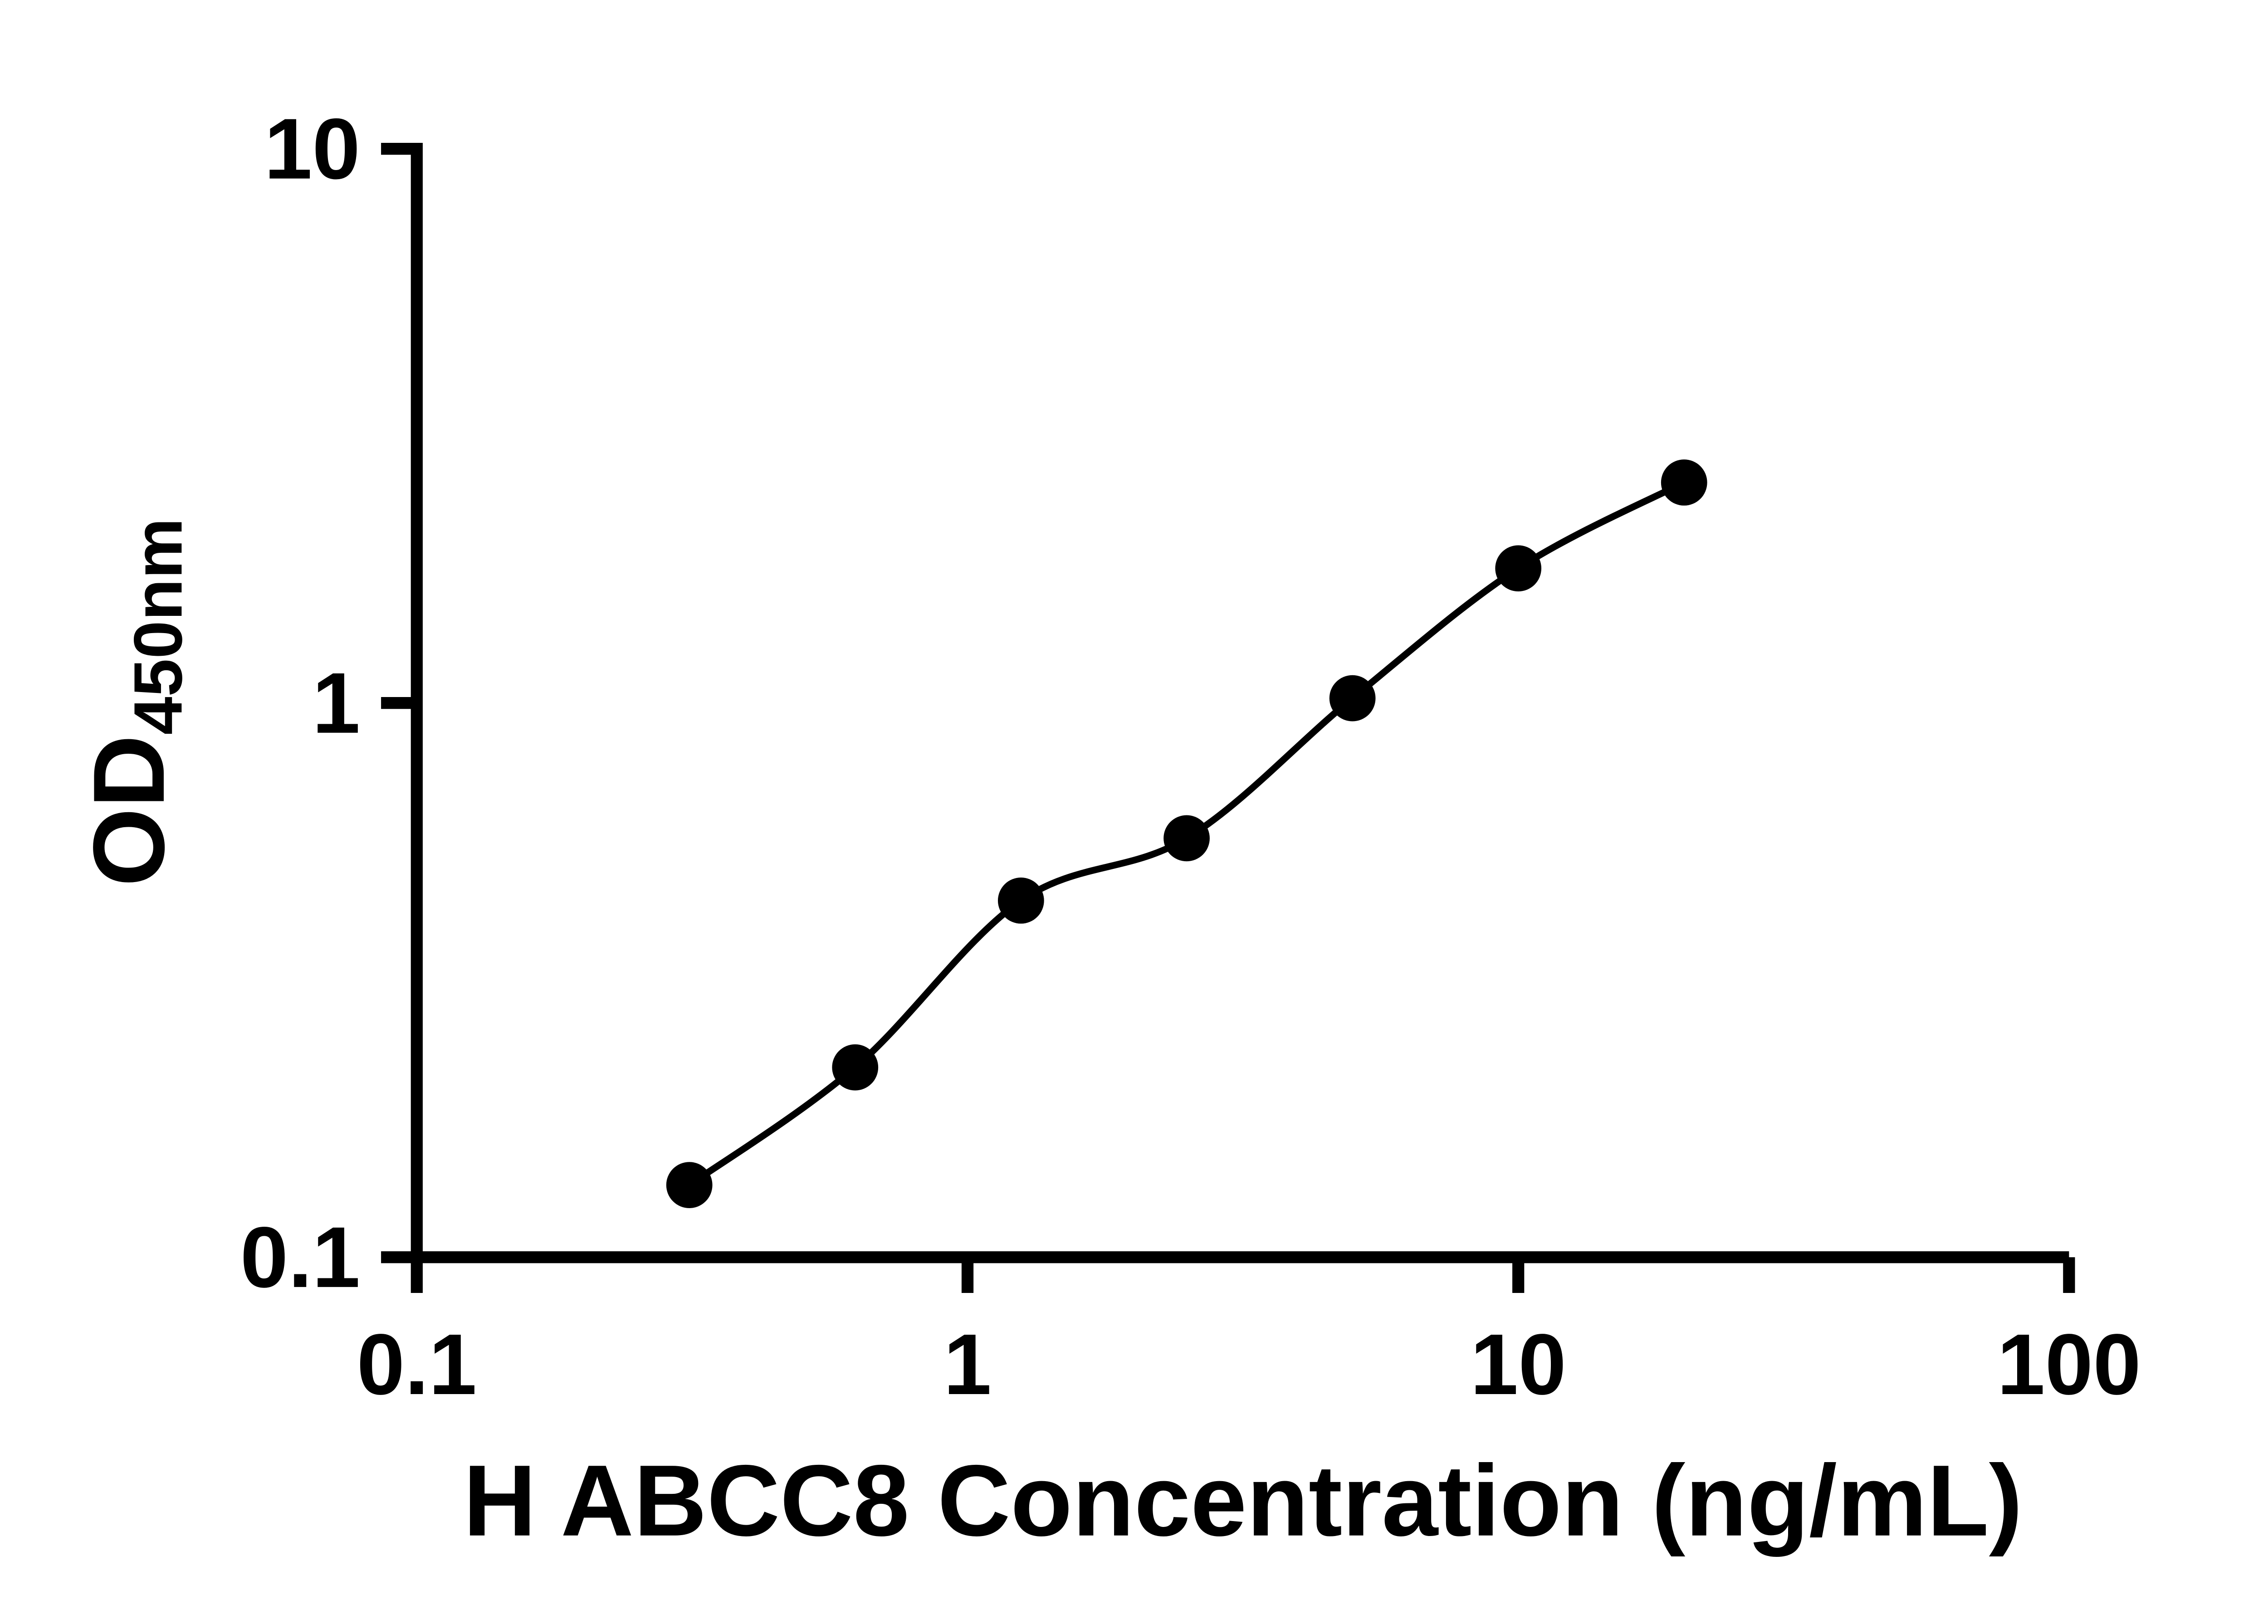 The image size is (2268, 1624). What do you see at coordinates (312, 149) in the screenshot?
I see `y-tick-label: 10` at bounding box center [312, 149].